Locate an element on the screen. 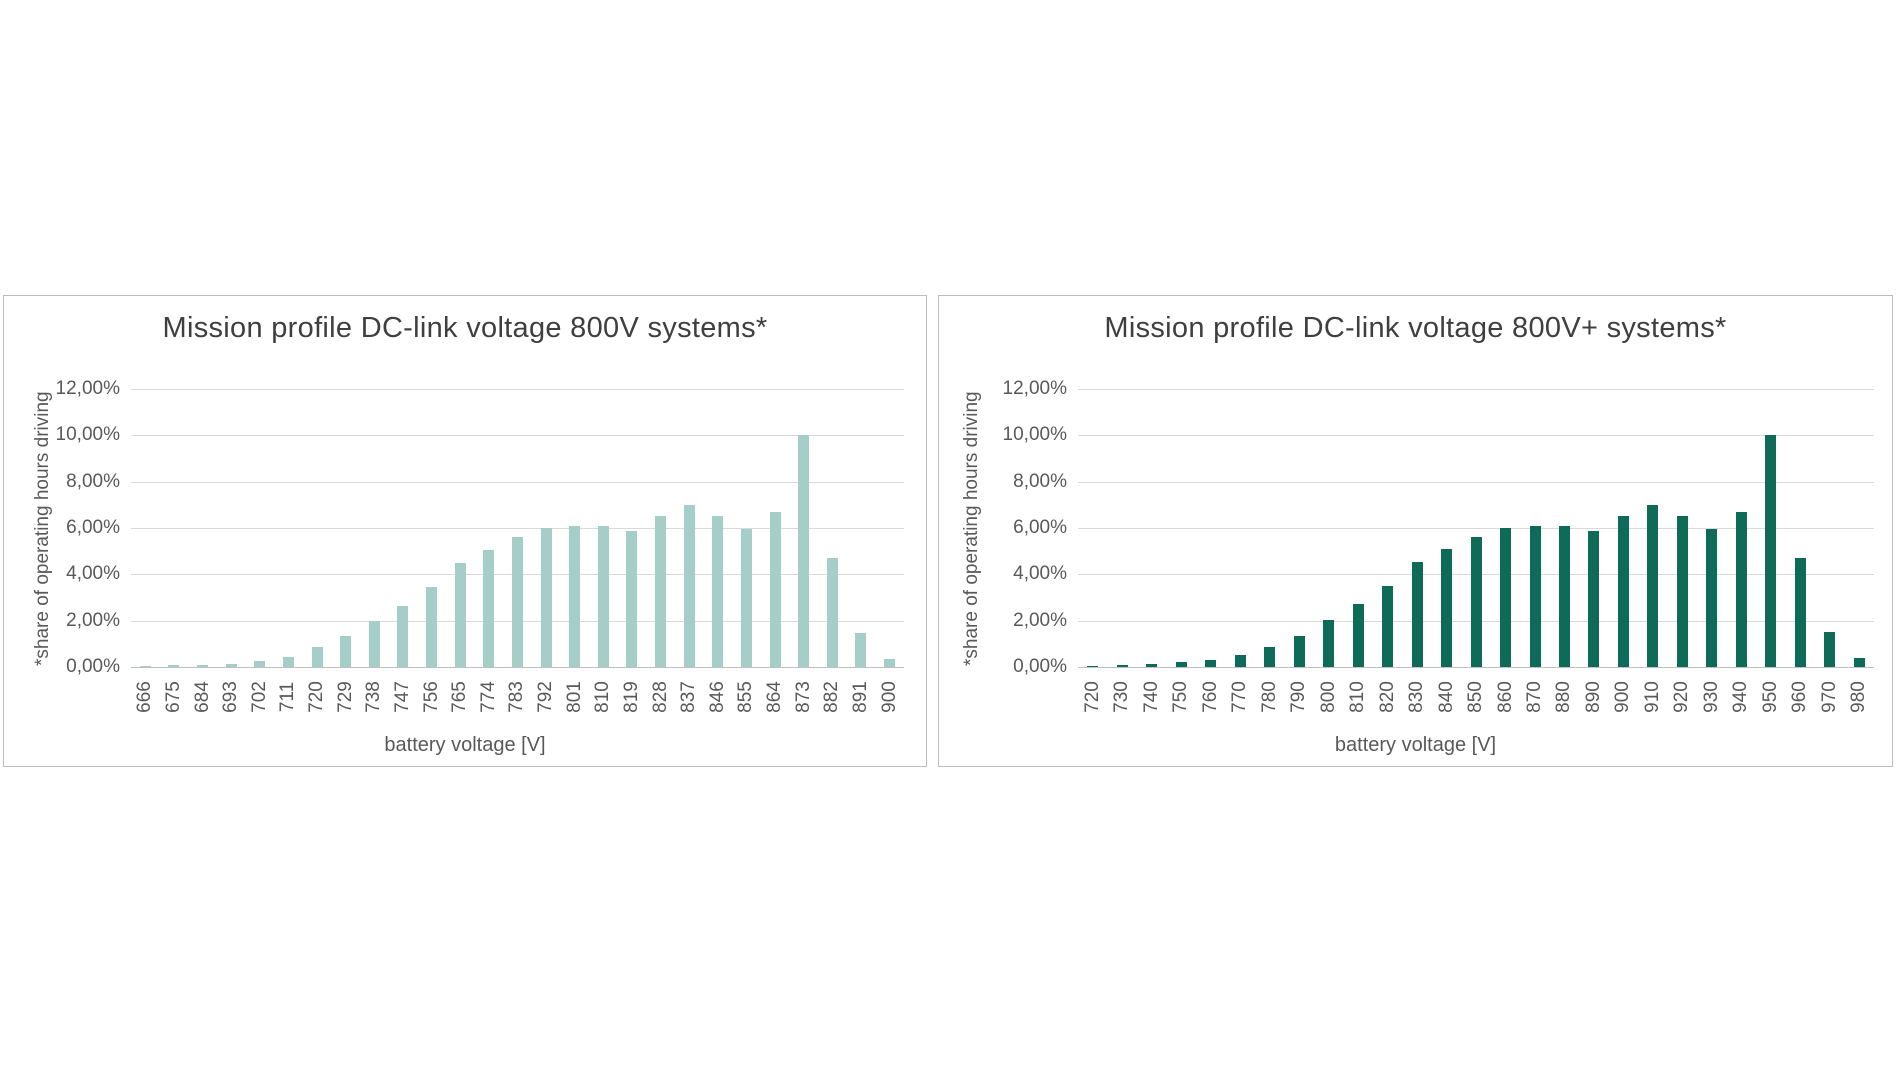 The width and height of the screenshot is (1900, 1070). x-tick-slot: 675 is located at coordinates (174, 697).